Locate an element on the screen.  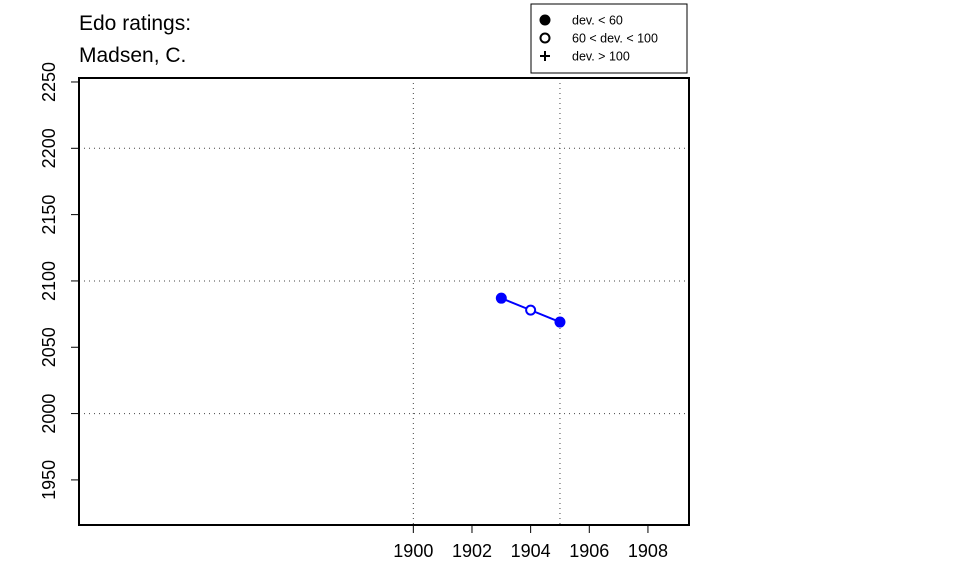
x-tick-label-1900: 1900 is located at coordinates (413, 551).